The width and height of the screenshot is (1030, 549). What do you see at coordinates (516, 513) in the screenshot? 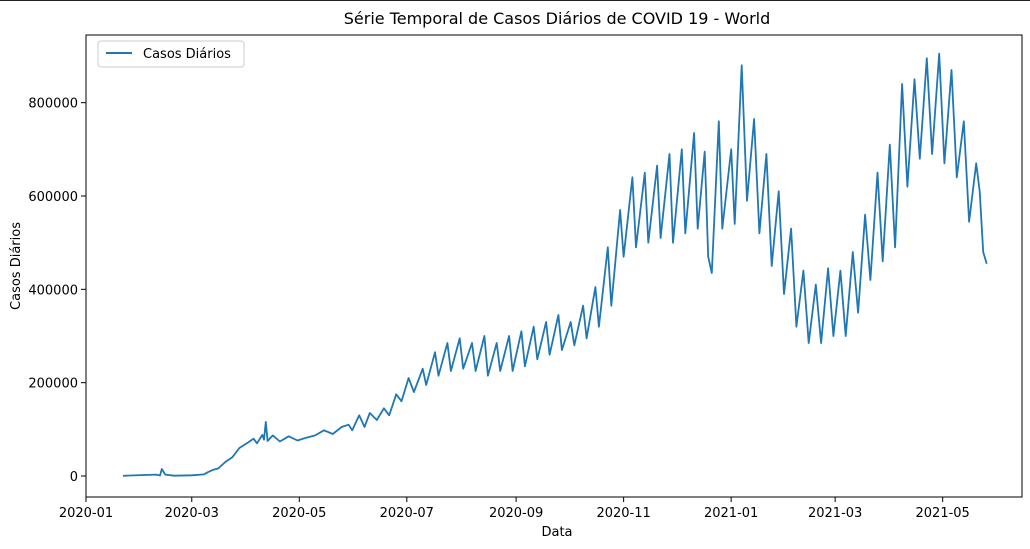
I see `x-tick-label: 2020-09` at bounding box center [516, 513].